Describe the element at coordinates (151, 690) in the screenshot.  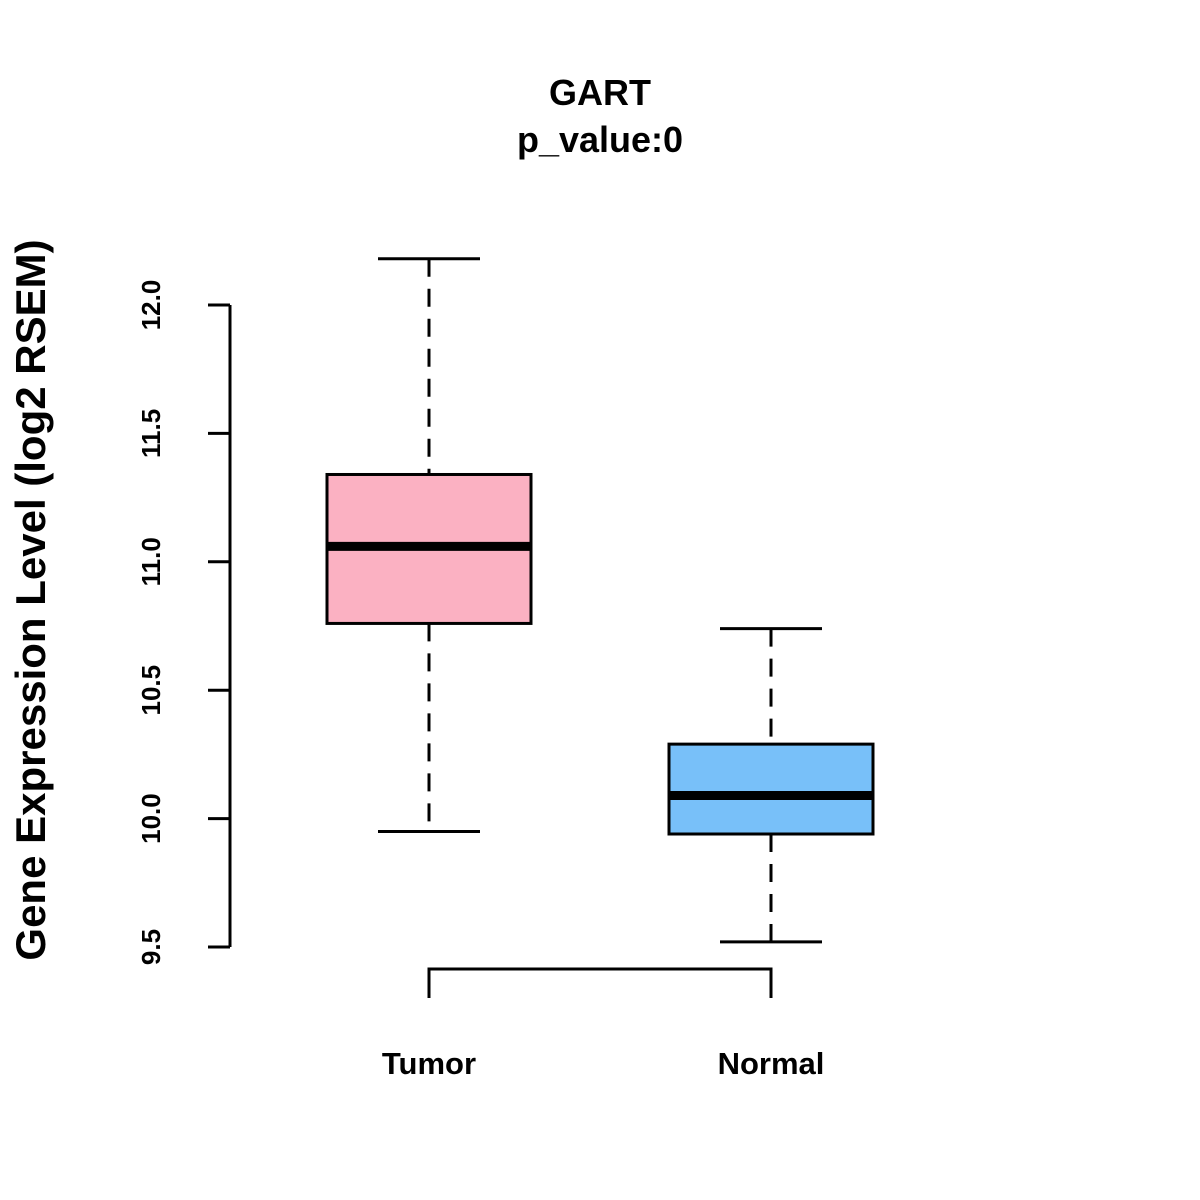
I see `y-tick-label: 10.5` at that location.